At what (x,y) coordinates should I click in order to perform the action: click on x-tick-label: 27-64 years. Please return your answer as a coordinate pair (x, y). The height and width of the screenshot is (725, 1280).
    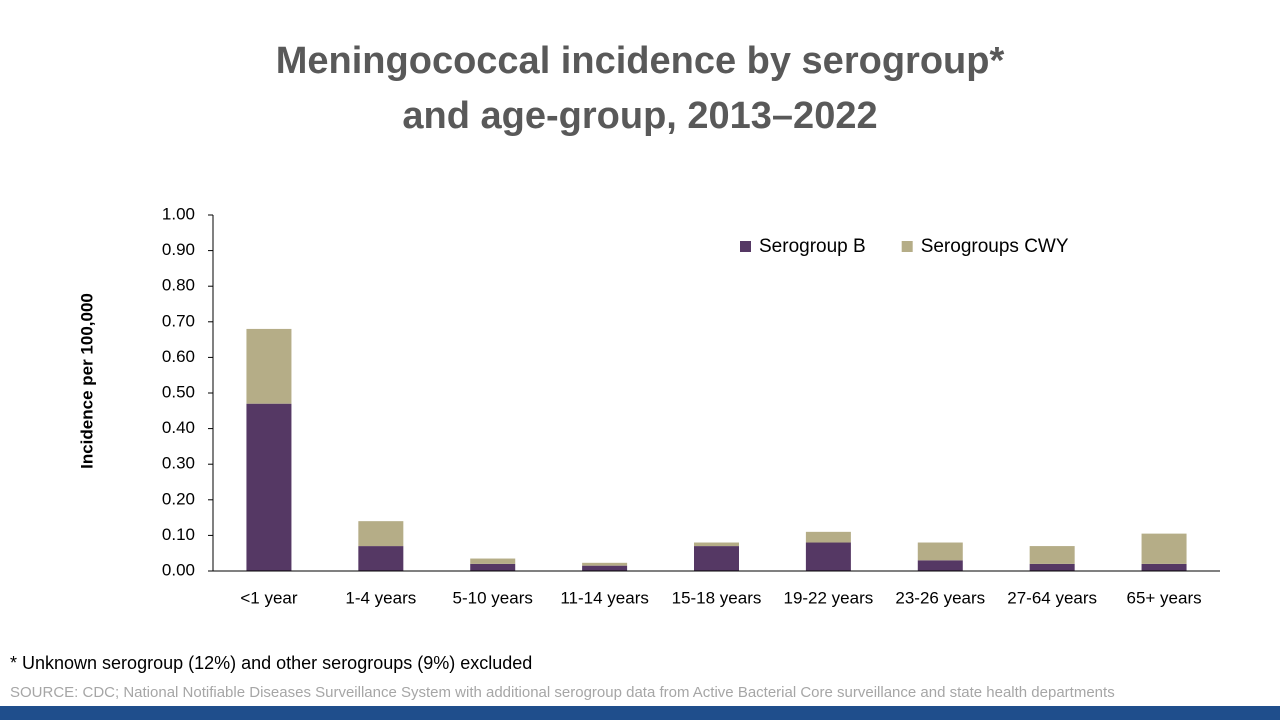
    Looking at the image, I should click on (1052, 597).